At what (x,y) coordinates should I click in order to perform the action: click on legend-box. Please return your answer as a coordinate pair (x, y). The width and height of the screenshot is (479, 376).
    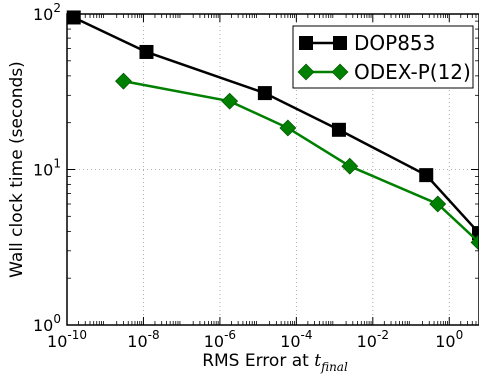
    Looking at the image, I should click on (383, 57).